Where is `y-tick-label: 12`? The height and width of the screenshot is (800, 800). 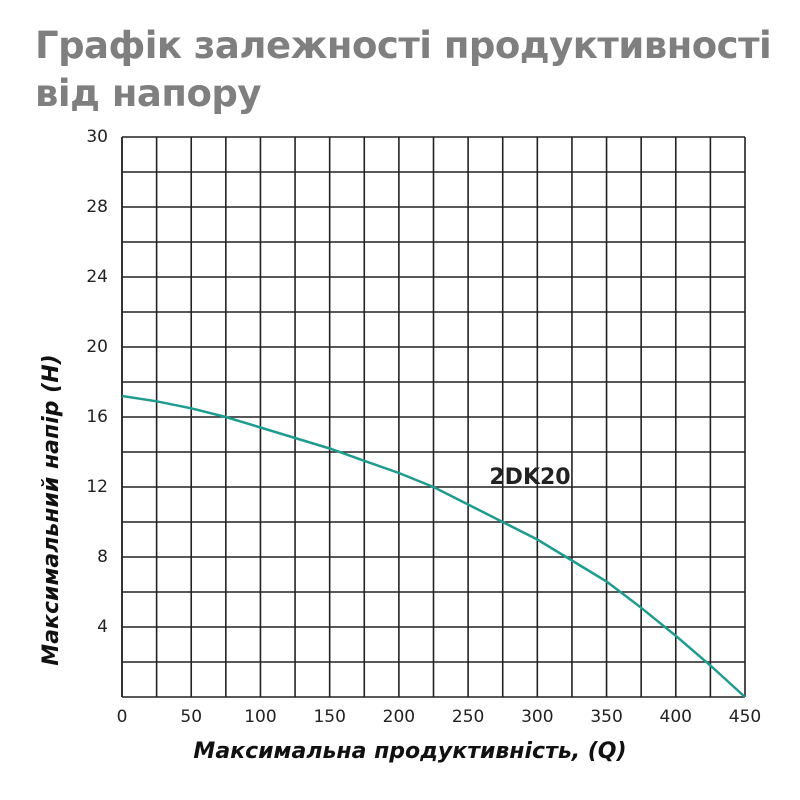
y-tick-label: 12 is located at coordinates (97, 487).